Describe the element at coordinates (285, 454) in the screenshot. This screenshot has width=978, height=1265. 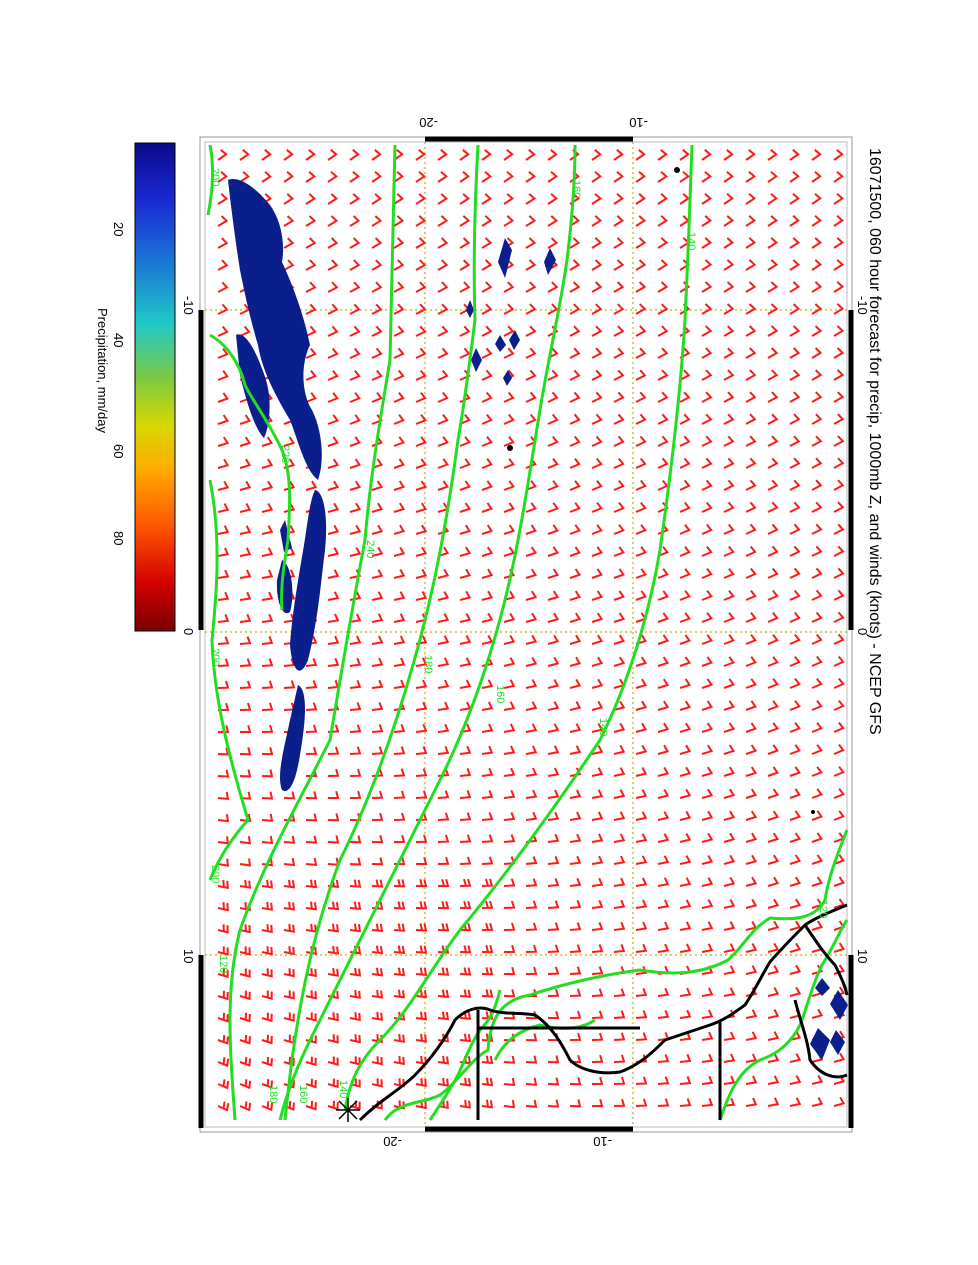
I see `contour-label: 220` at that location.